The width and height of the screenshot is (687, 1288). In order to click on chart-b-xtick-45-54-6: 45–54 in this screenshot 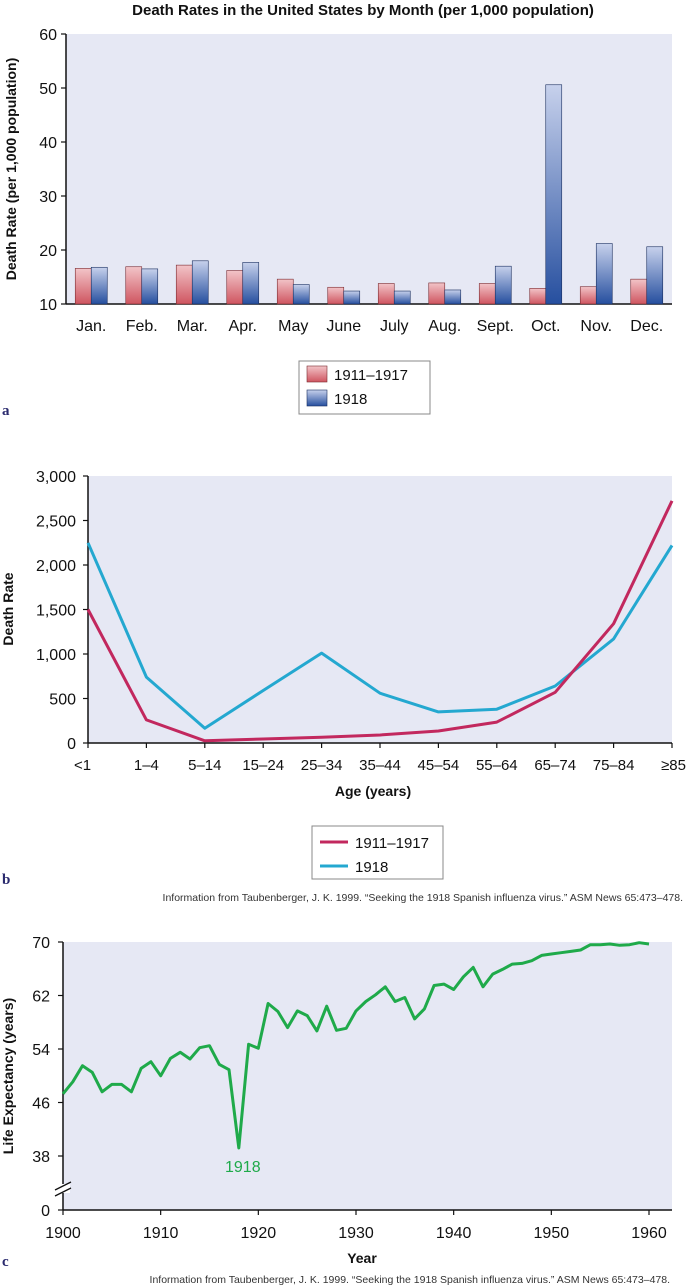, I will do `click(439, 765)`.